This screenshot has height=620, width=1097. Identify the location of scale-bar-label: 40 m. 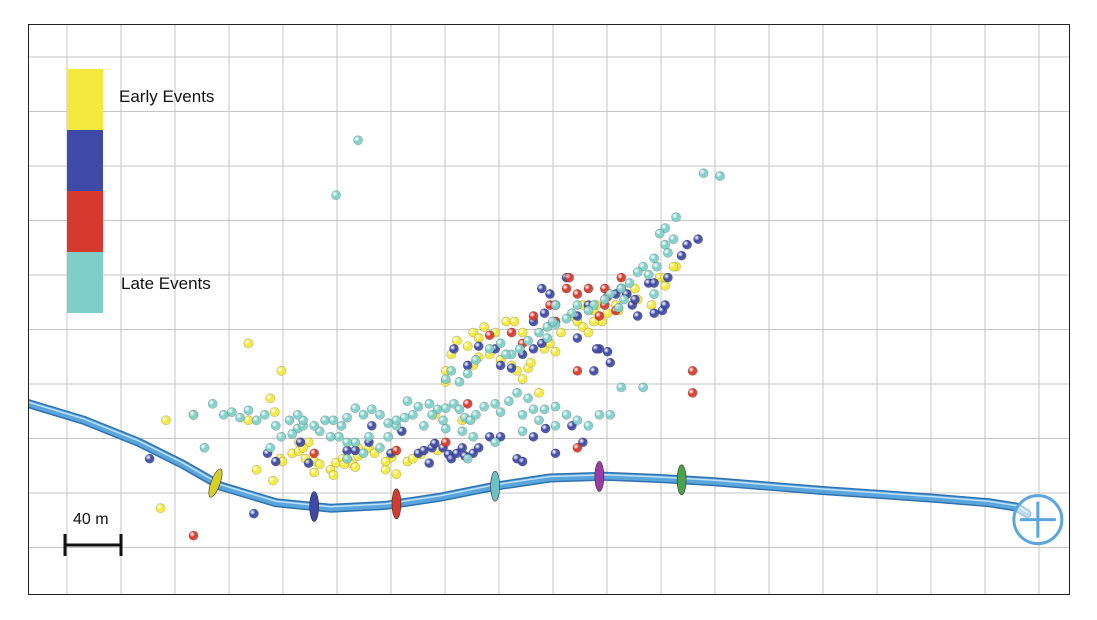
(91, 519).